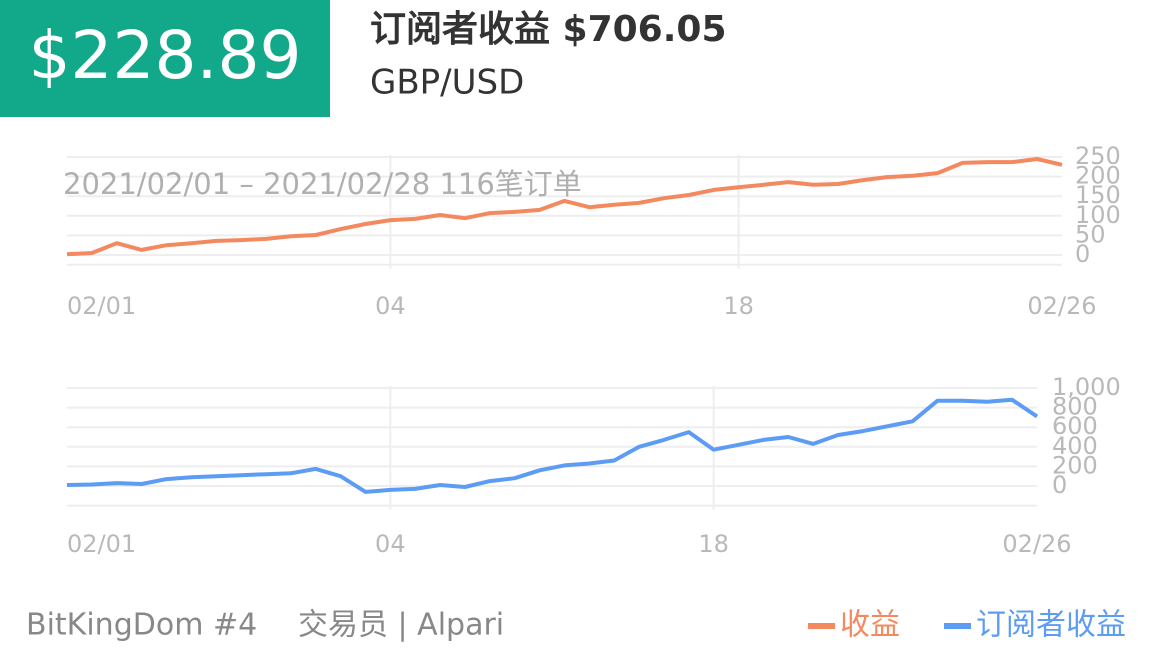 The image size is (1161, 659). What do you see at coordinates (870, 625) in the screenshot?
I see `legend-label: 收益` at bounding box center [870, 625].